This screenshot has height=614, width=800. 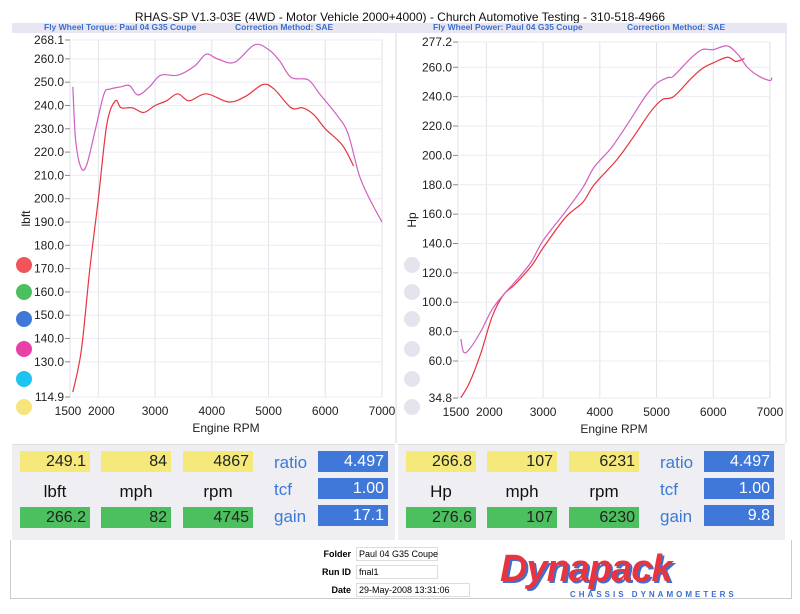 I want to click on y-tick-label: 80.0, so click(x=441, y=332).